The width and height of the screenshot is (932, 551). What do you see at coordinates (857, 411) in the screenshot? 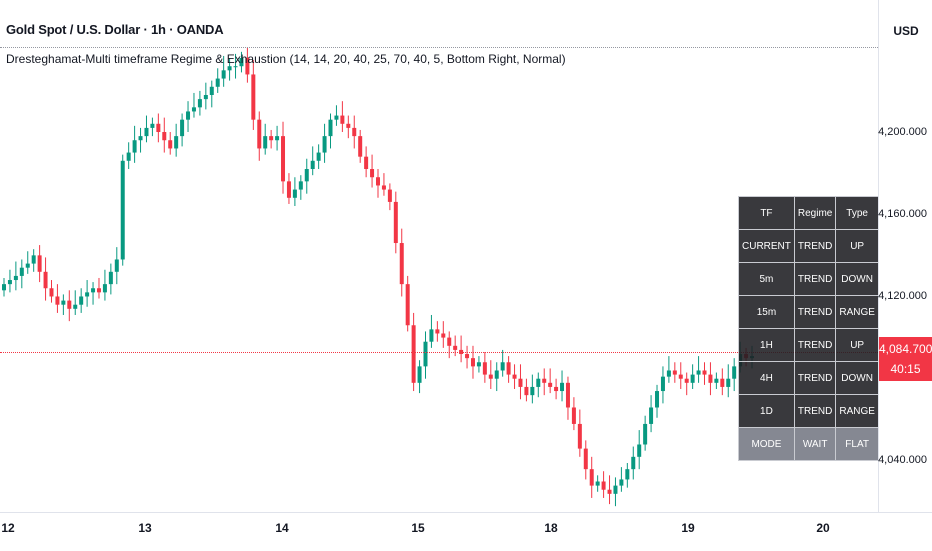
I see `regime-cell: RANGE` at bounding box center [857, 411].